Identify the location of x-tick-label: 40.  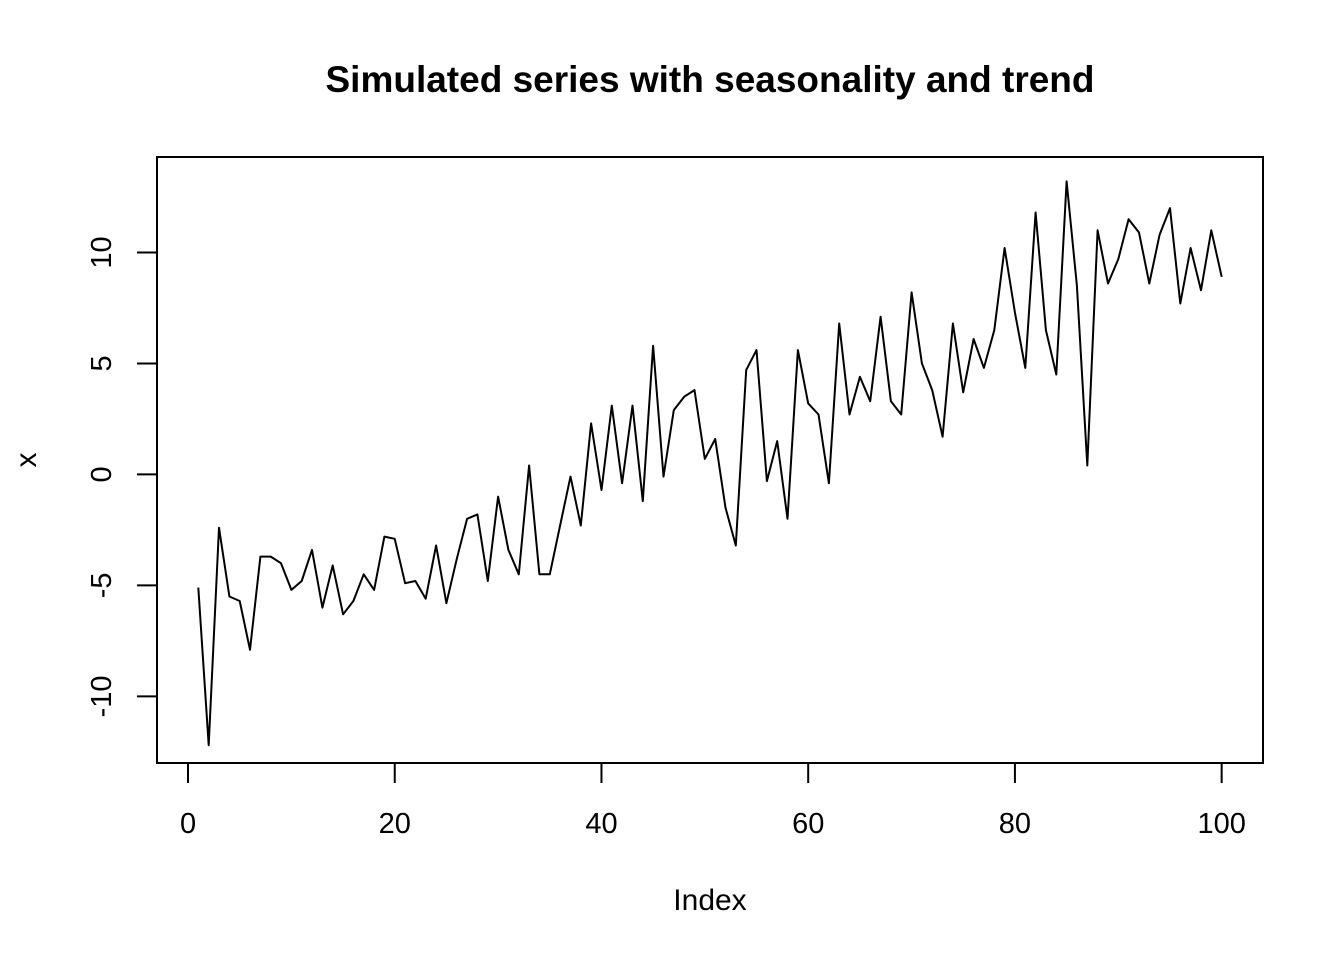
(601, 824).